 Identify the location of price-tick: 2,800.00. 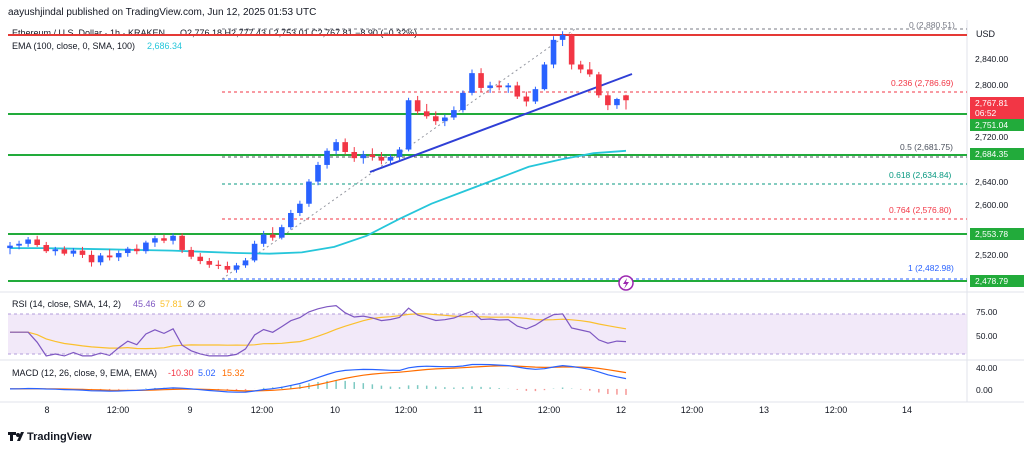
(991, 85).